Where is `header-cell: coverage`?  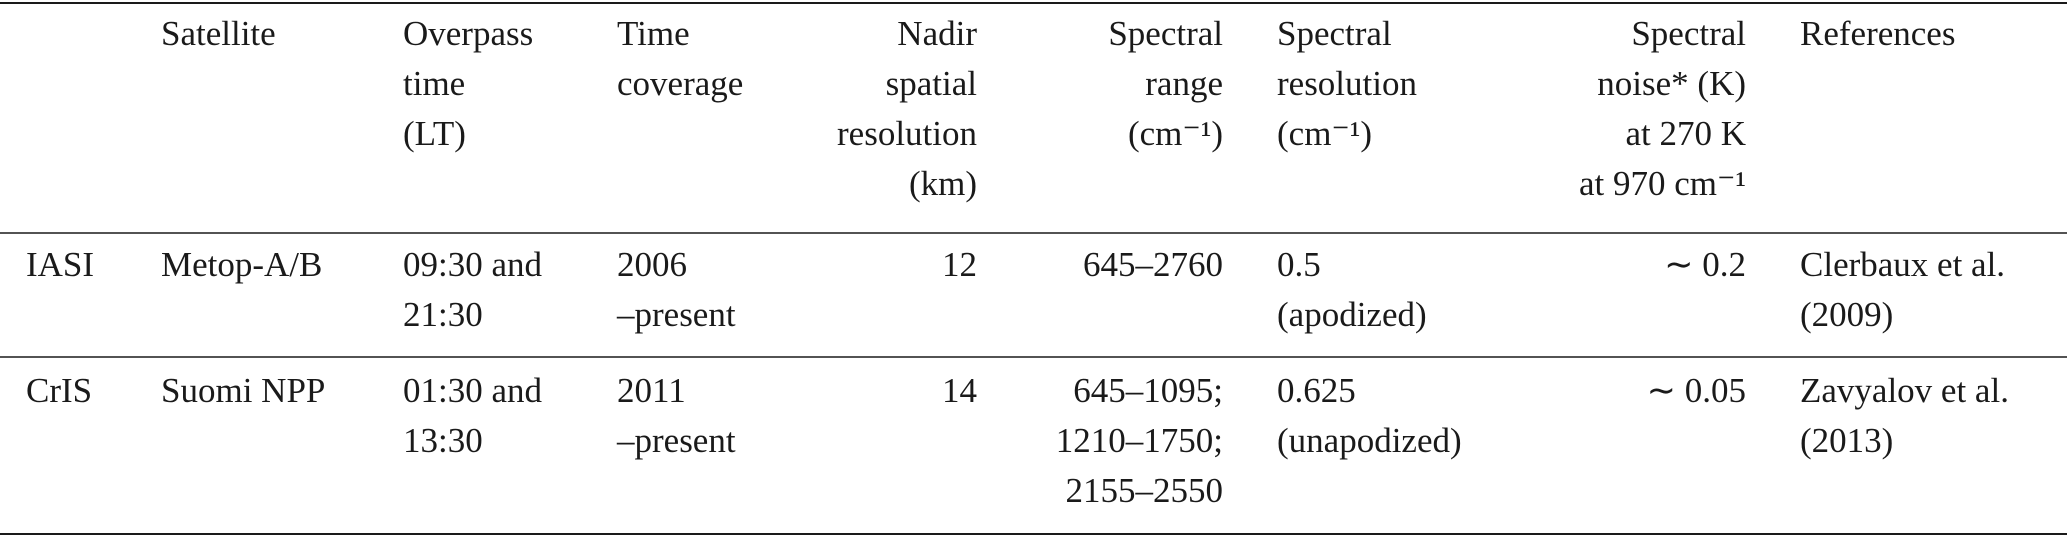
header-cell: coverage is located at coordinates (680, 83).